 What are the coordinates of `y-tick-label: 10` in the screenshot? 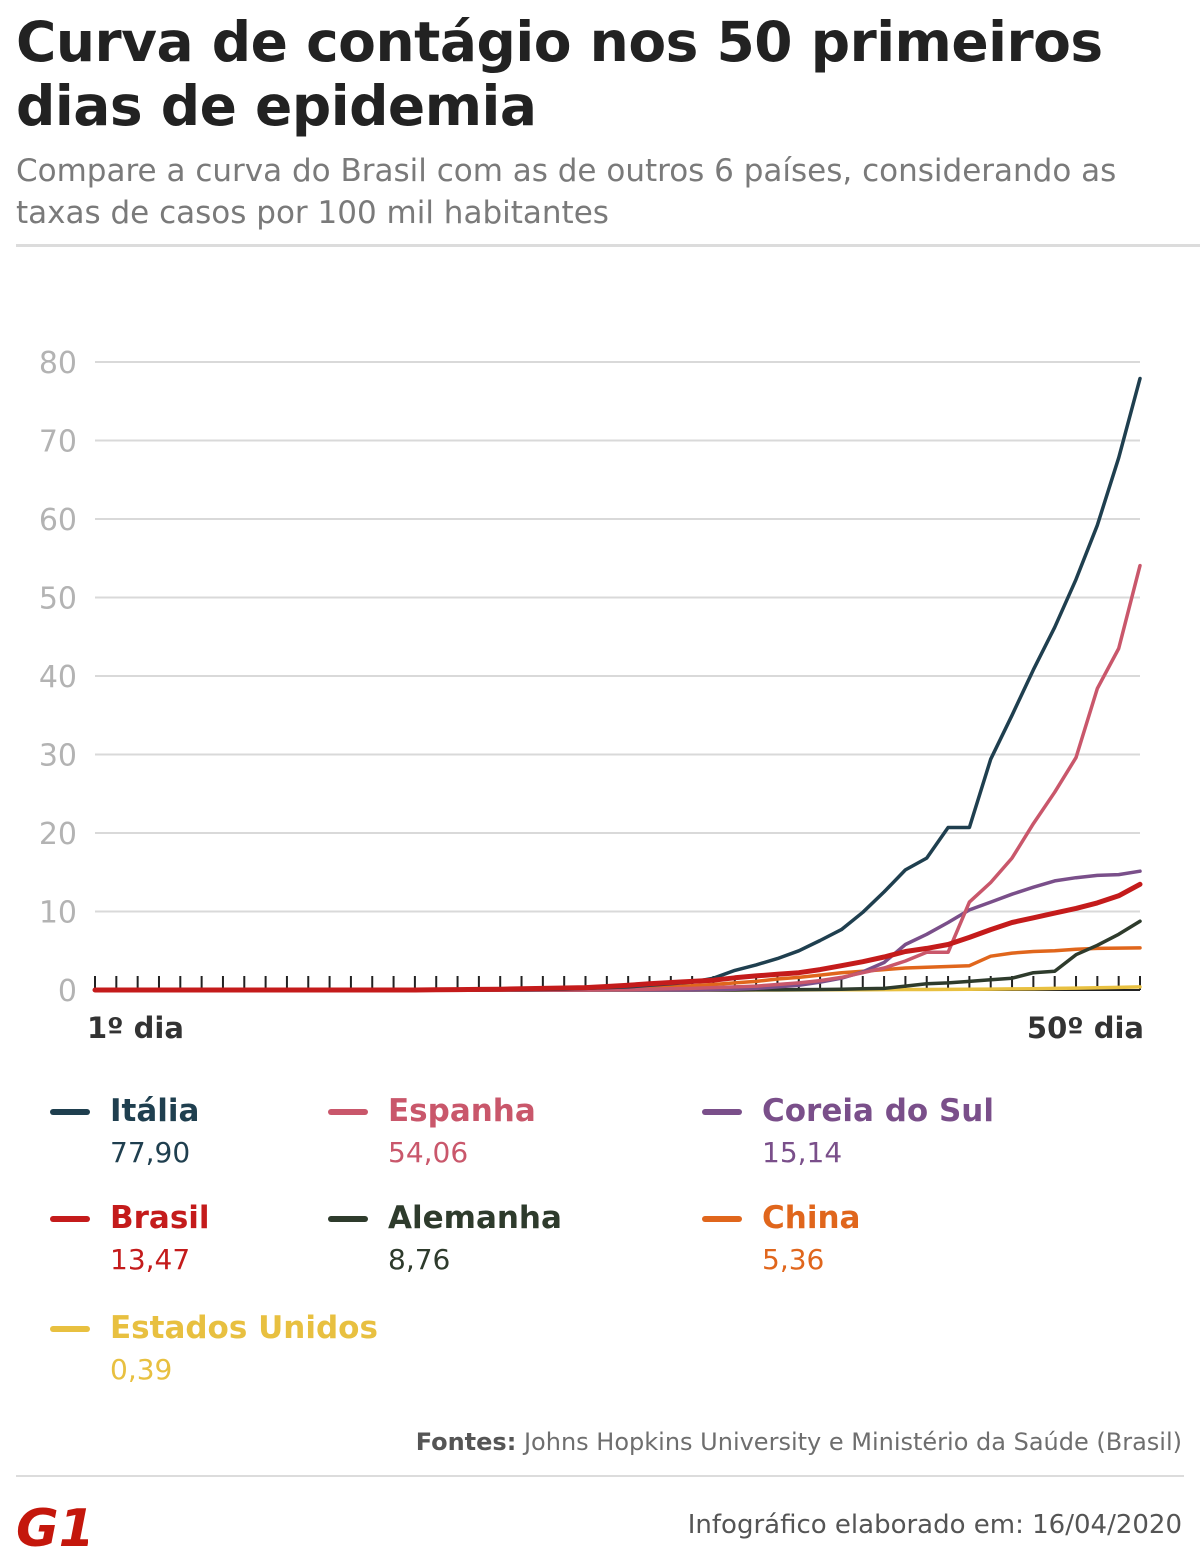 It's located at (58, 913).